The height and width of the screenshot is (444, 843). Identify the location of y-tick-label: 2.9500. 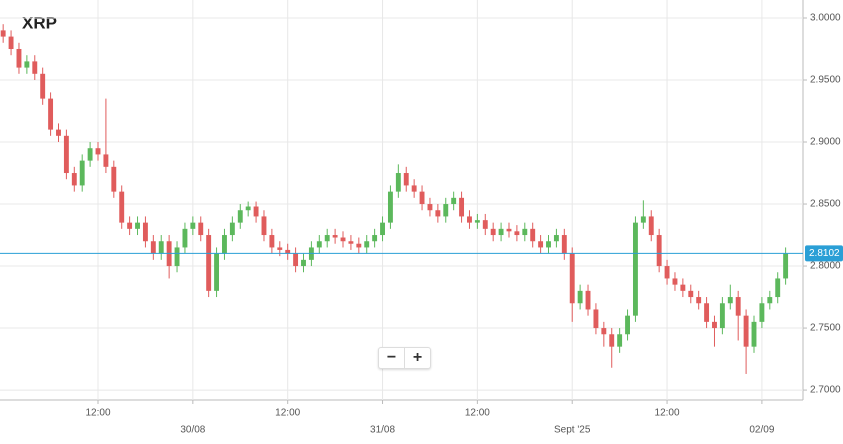
(825, 80).